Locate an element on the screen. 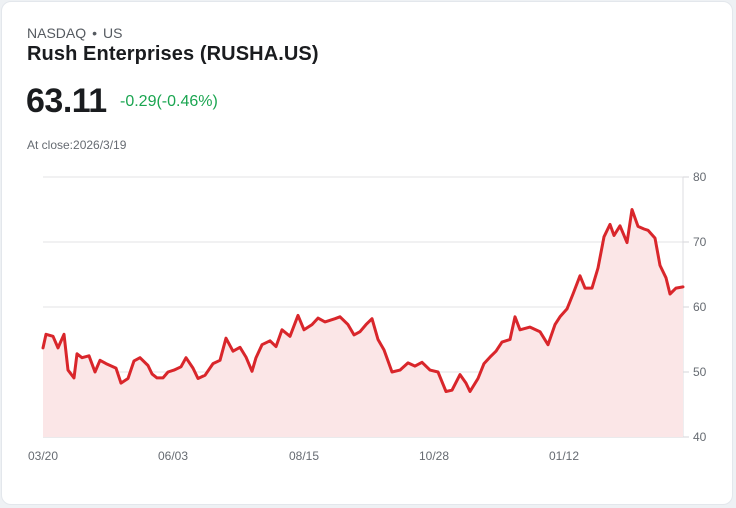 This screenshot has height=508, width=736. x-tick-label: 03/20 is located at coordinates (43, 456).